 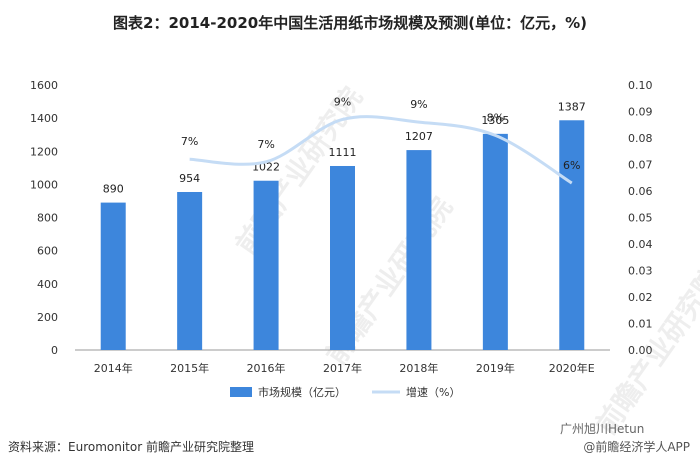 I want to click on y-left-tick-label: 200, so click(x=47, y=317).